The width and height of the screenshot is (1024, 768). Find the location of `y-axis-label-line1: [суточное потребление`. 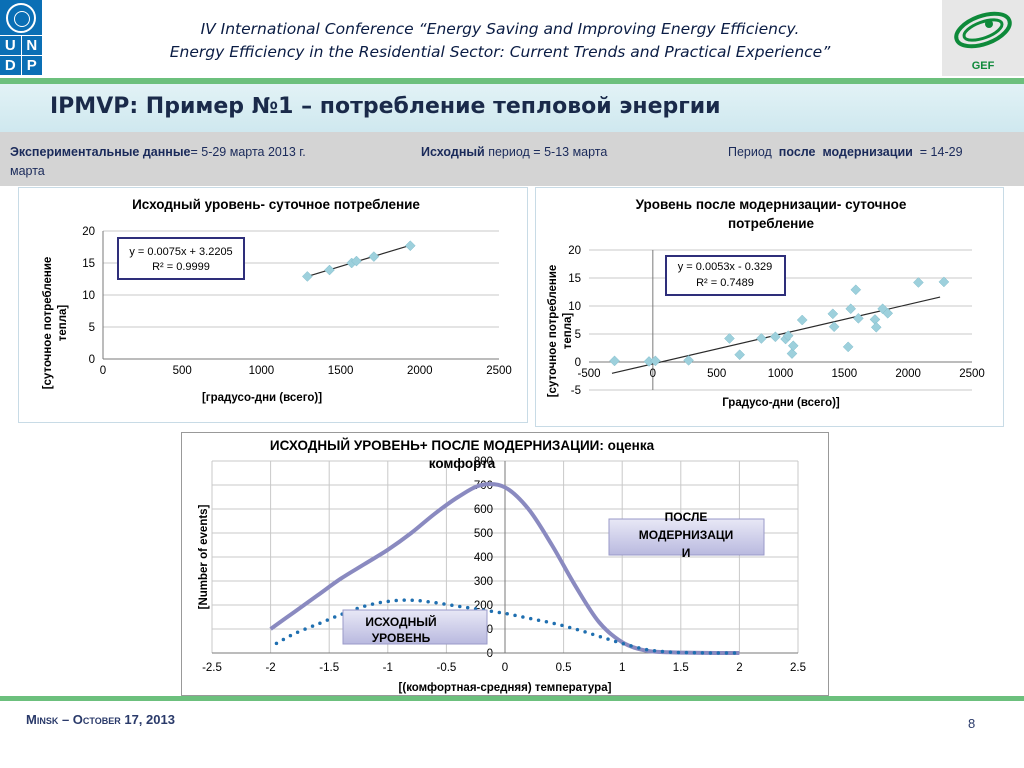

y-axis-label-line1: [суточное потребление is located at coordinates (553, 331).